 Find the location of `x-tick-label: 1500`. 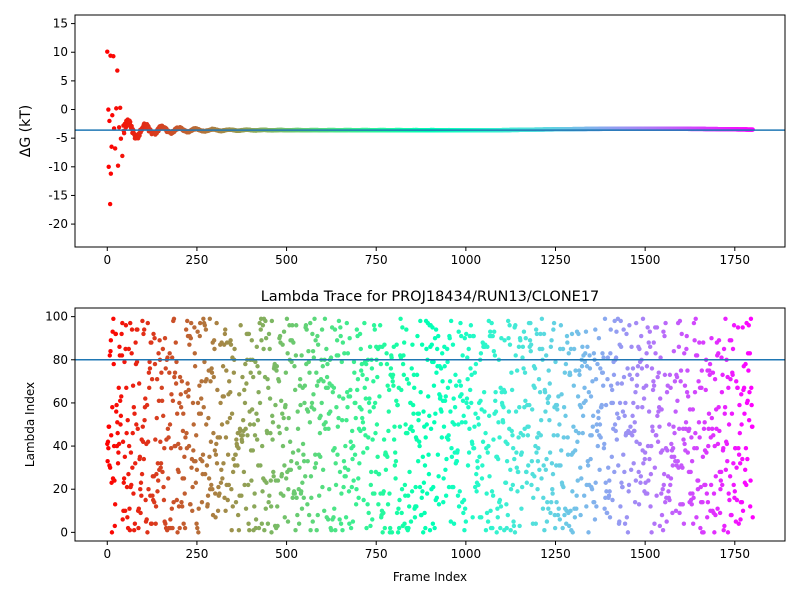

x-tick-label: 1500 is located at coordinates (645, 554).